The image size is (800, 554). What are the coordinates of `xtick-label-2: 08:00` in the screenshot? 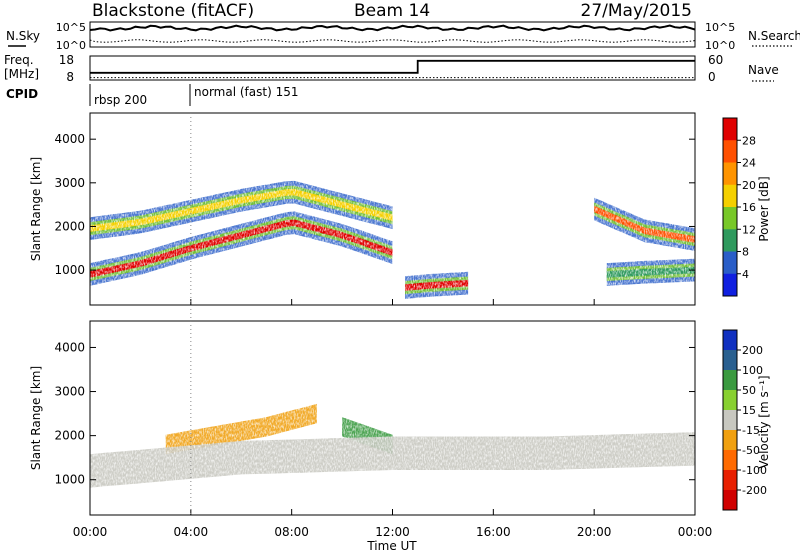 It's located at (291, 532).